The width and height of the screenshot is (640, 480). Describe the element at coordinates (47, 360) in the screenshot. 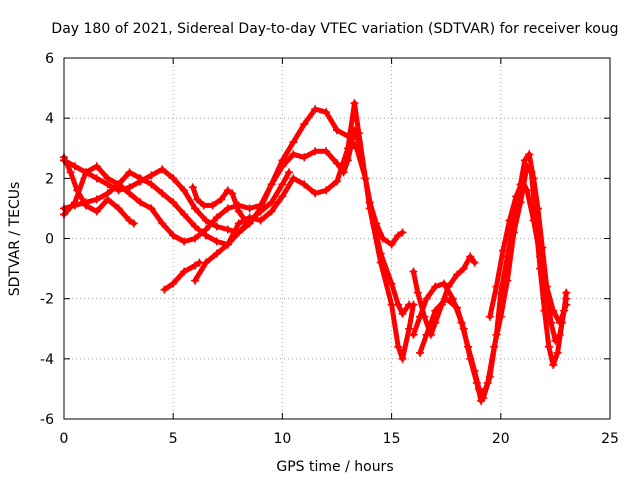

I see `y-tick-label: -4` at that location.